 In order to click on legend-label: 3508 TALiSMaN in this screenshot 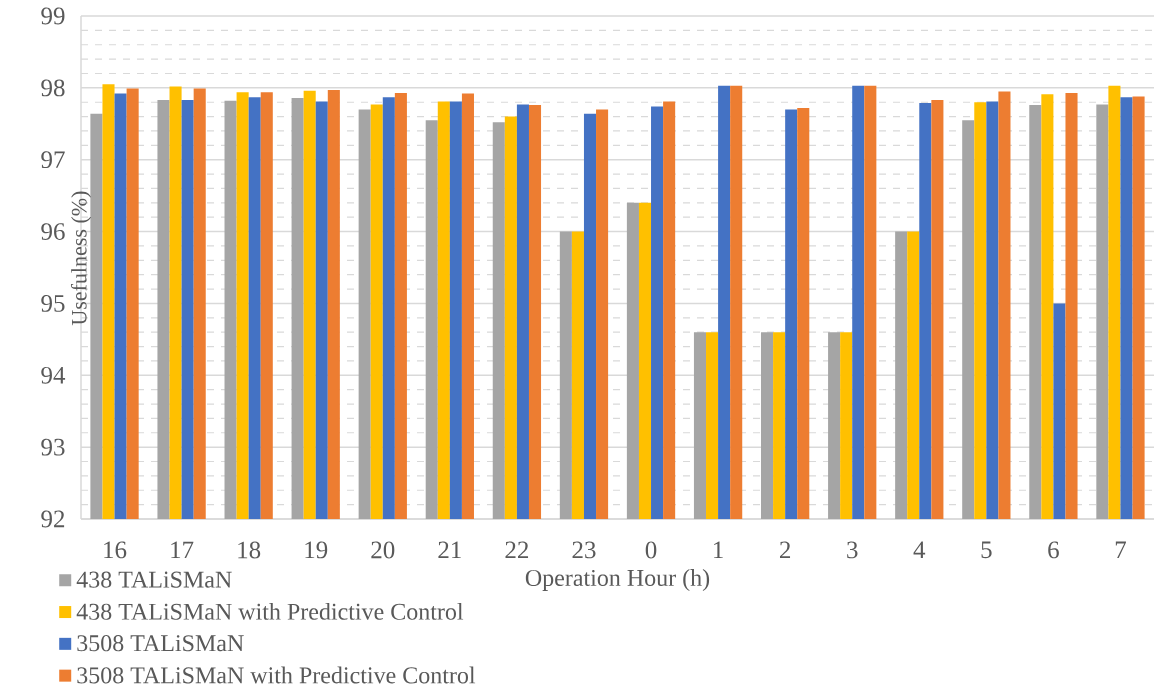, I will do `click(160, 643)`.